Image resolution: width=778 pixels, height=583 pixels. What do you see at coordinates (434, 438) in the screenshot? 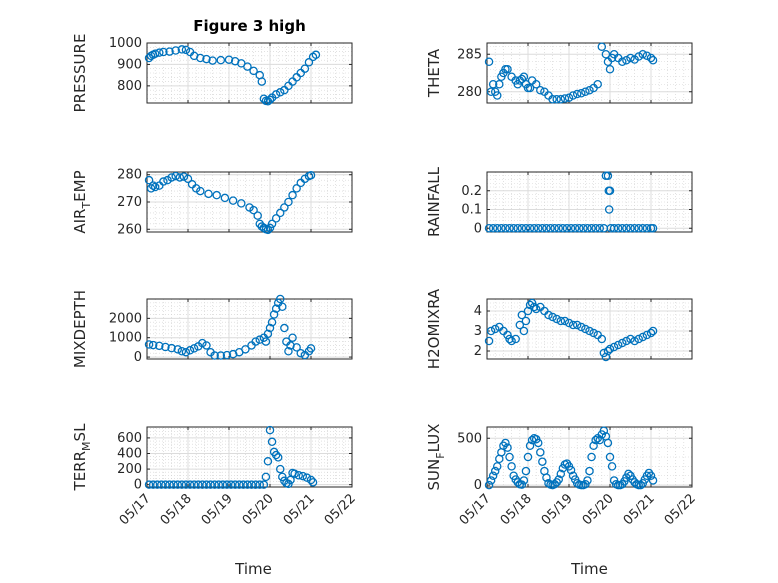
I see `y-label-tail: LUX` at bounding box center [434, 438].